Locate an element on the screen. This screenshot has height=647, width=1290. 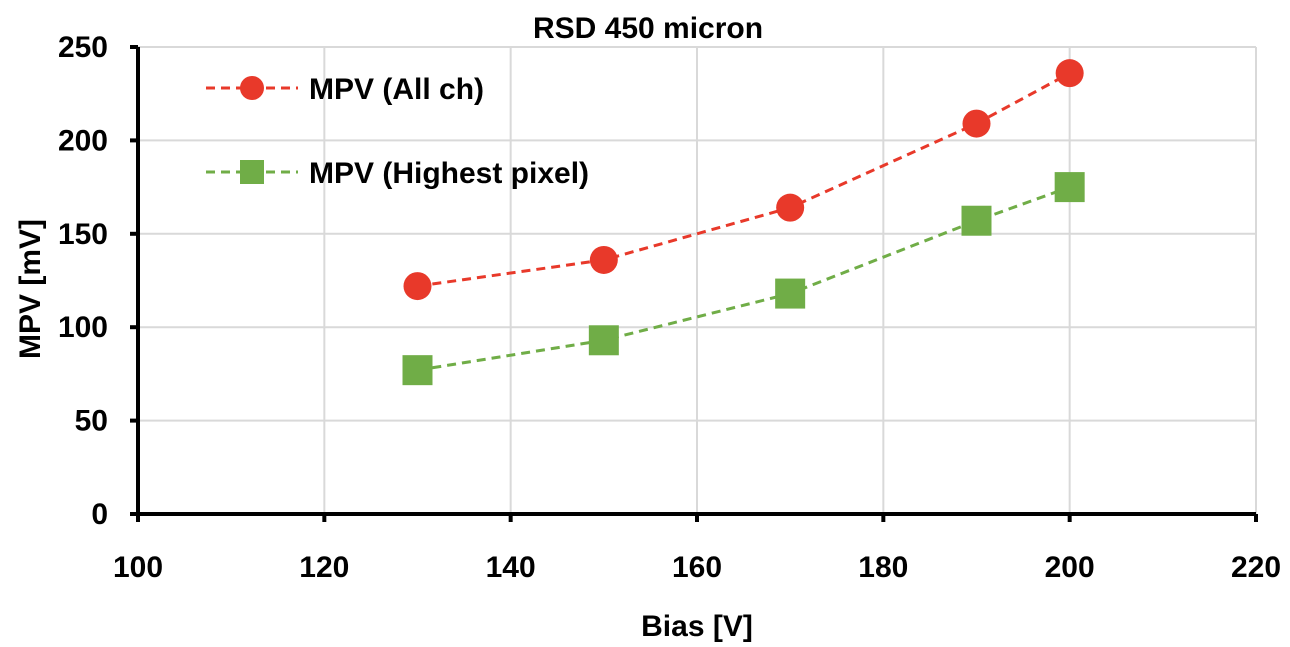
x-axis-label: Bias [V] is located at coordinates (697, 626).